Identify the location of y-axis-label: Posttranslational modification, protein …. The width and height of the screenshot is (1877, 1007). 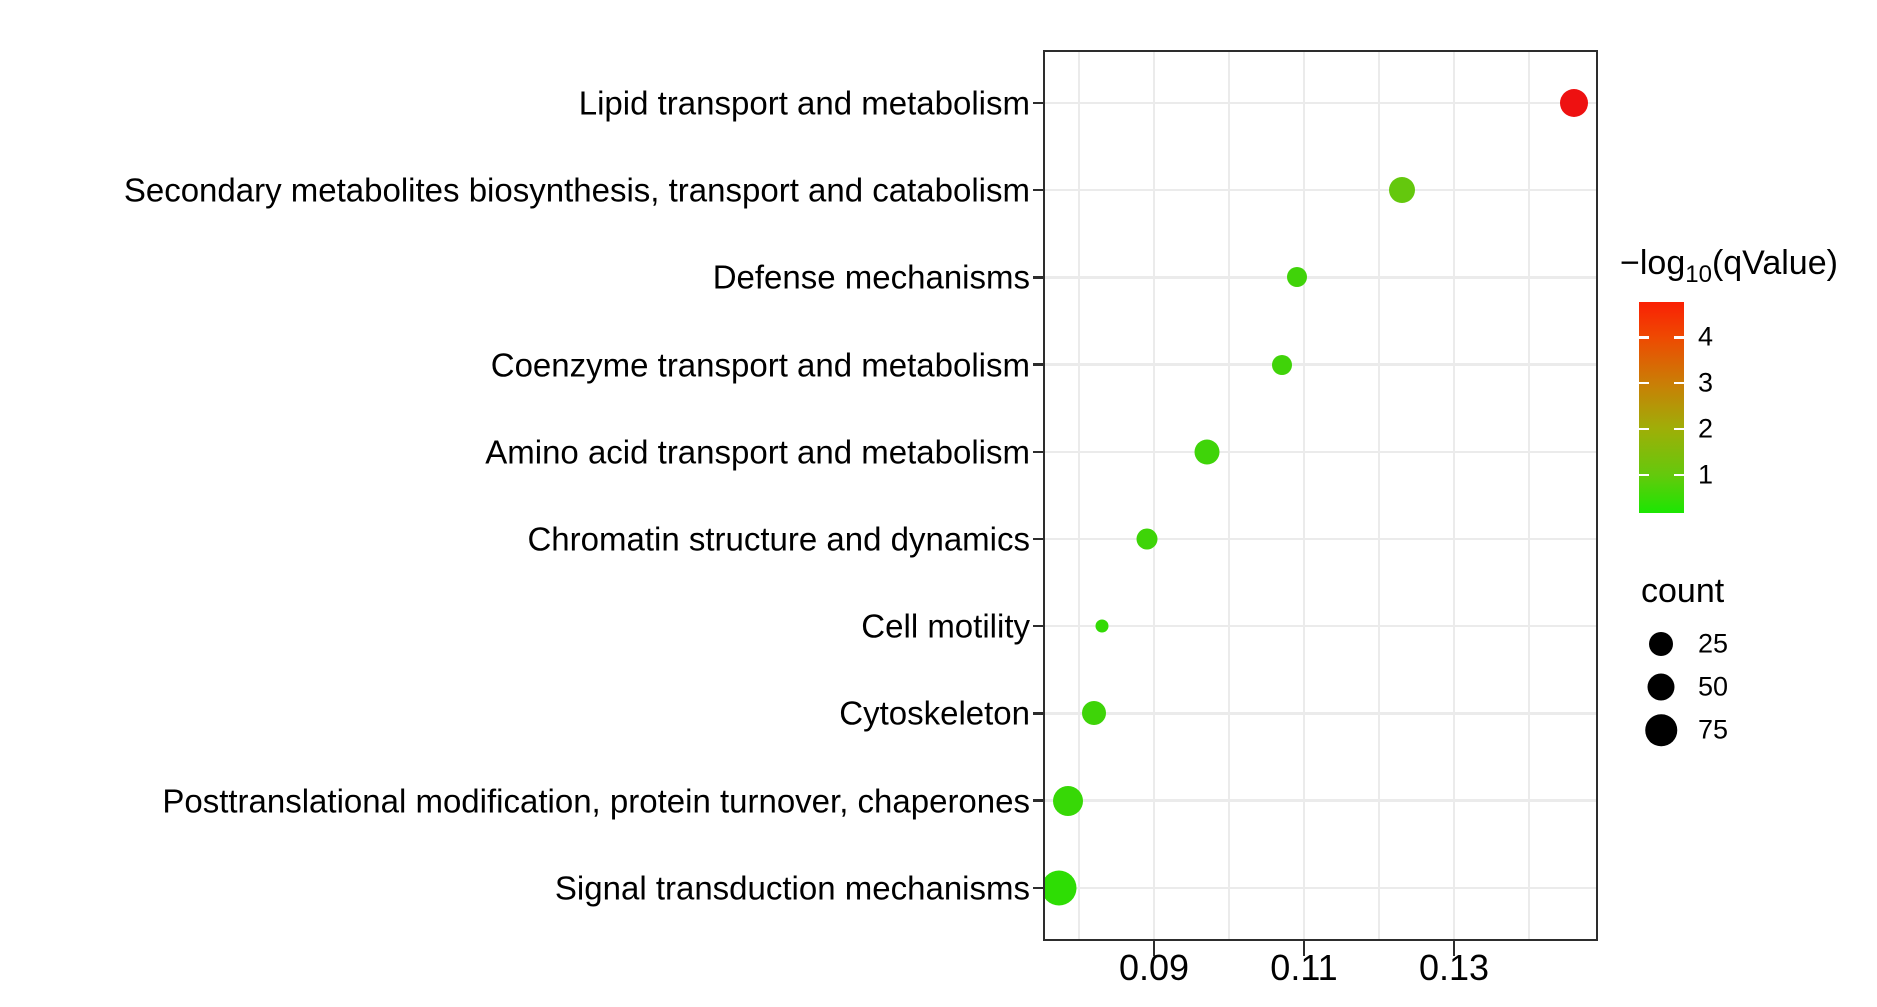
(596, 801).